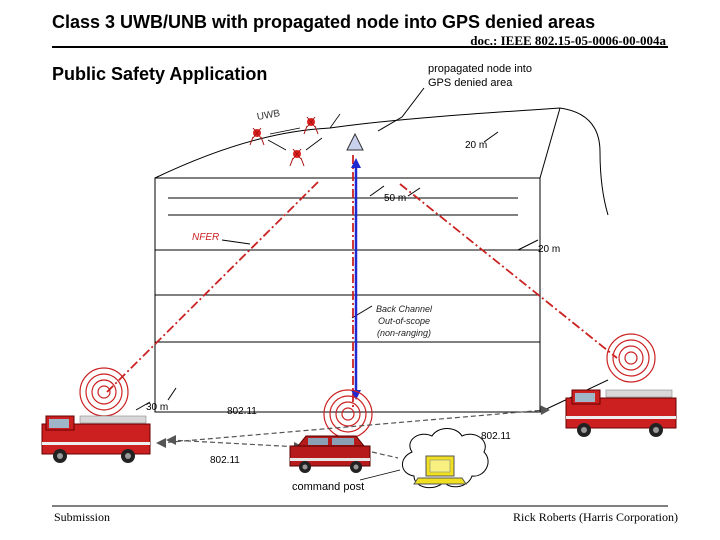 This screenshot has height=540, width=720. Describe the element at coordinates (491, 137) in the screenshot. I see `dim-20m-top-tick` at that location.